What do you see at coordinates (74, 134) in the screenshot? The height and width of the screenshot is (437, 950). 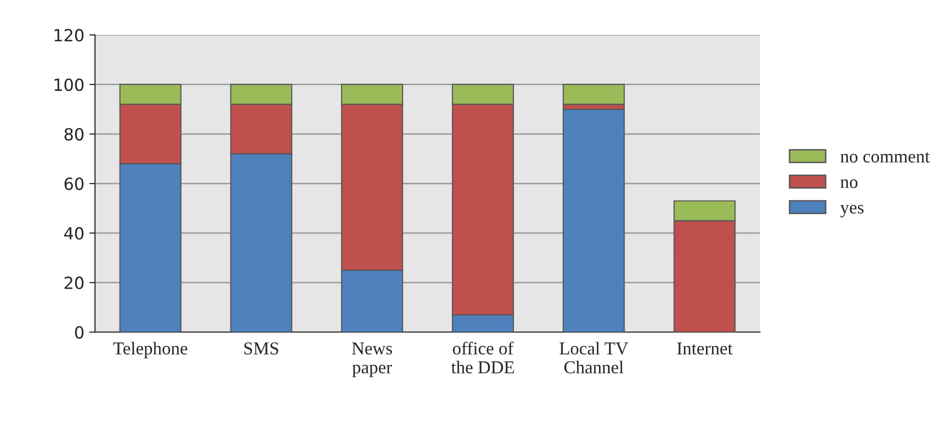 I see `y-tick-label: 80` at bounding box center [74, 134].